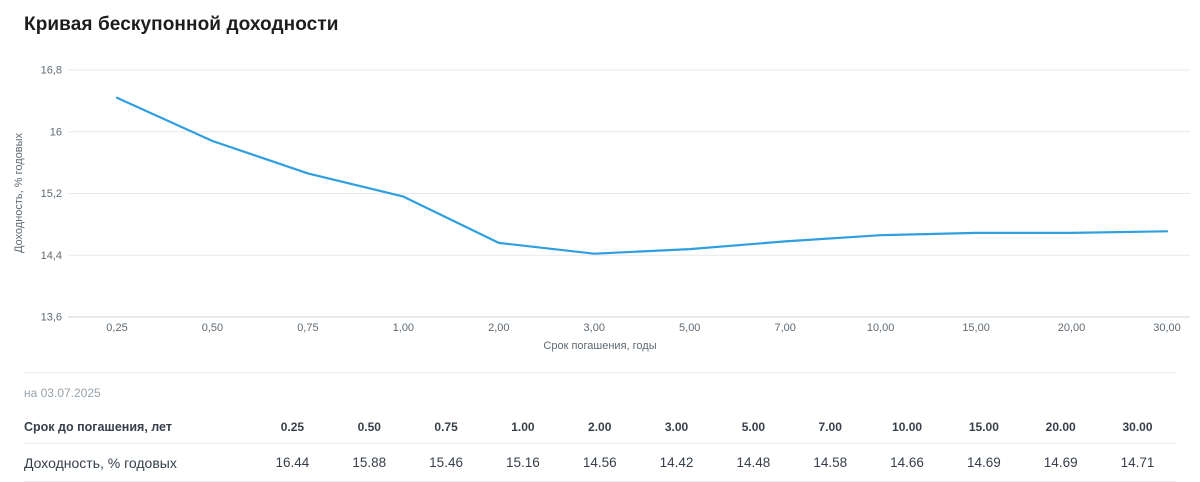 Image resolution: width=1200 pixels, height=482 pixels. I want to click on table-header-cell: 30.00, so click(1137, 426).